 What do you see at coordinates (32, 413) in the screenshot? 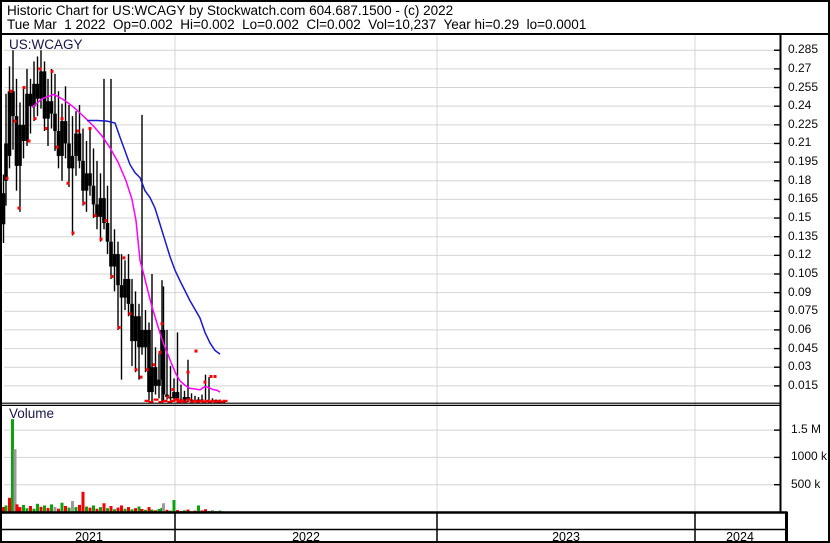
I see `volume-pane-label: Volume` at bounding box center [32, 413].